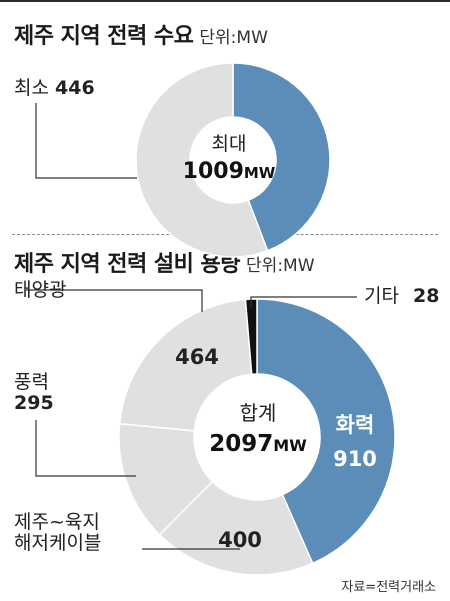 Image resolution: width=450 pixels, height=601 pixels. Describe the element at coordinates (40, 290) in the screenshot. I see `solar-label: 태양광` at that location.